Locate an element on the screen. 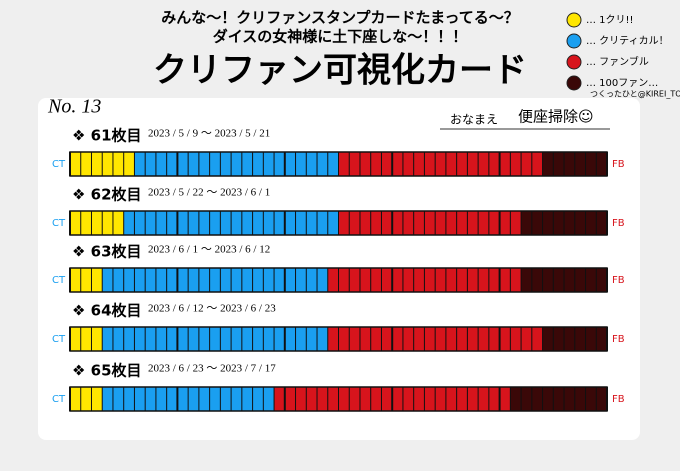  name-label: おなまえ is located at coordinates (474, 120).